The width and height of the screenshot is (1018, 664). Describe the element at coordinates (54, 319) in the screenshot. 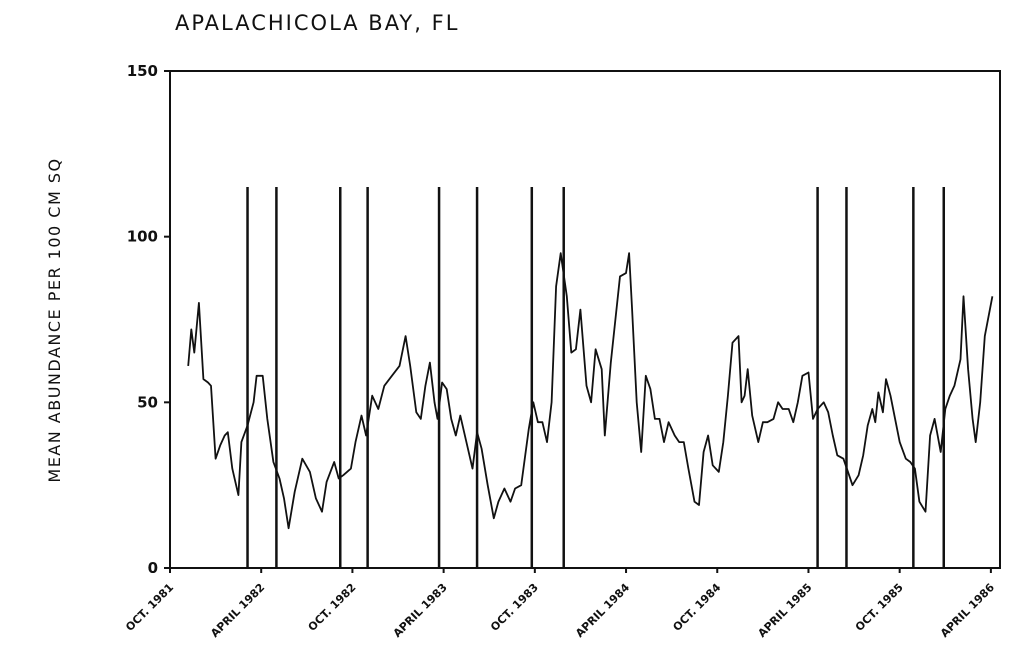

I see `y-axis-label: MEAN ABUNDANCE PER 100 CM SQ` at that location.